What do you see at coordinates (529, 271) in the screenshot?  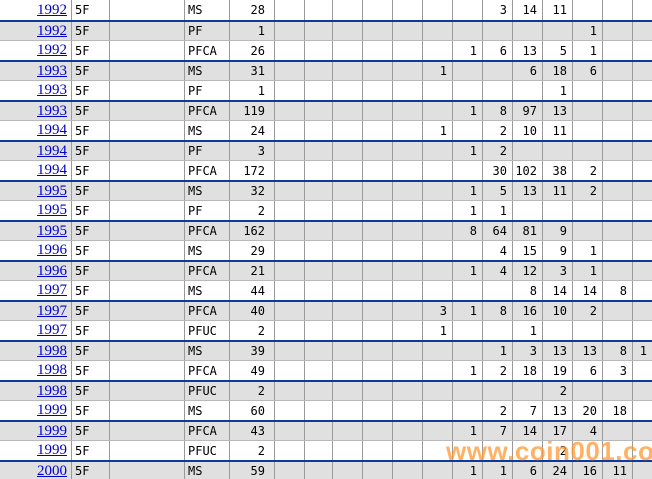 I see `grade-cell-text: 12` at bounding box center [529, 271].